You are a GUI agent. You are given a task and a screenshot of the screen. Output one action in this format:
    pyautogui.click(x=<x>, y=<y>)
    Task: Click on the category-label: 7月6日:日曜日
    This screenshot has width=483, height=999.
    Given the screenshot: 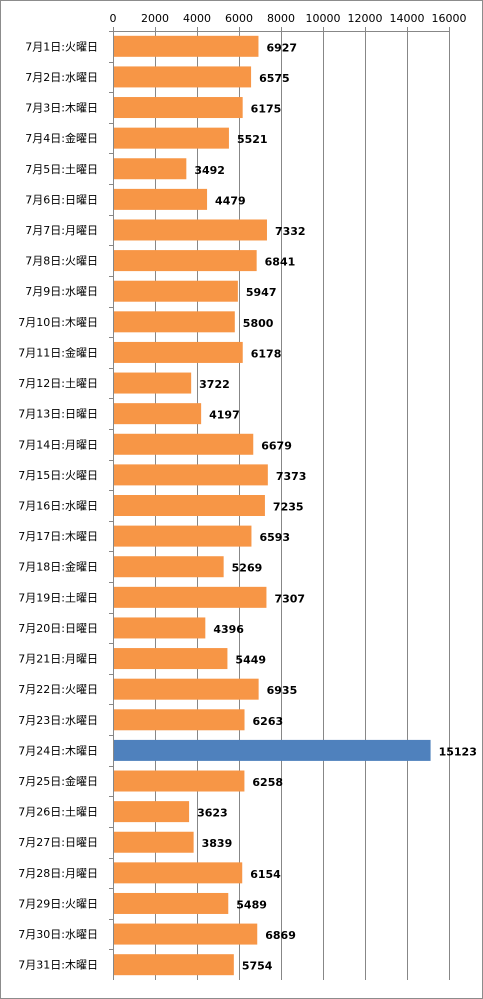 What is the action you would take?
    pyautogui.click(x=61, y=199)
    